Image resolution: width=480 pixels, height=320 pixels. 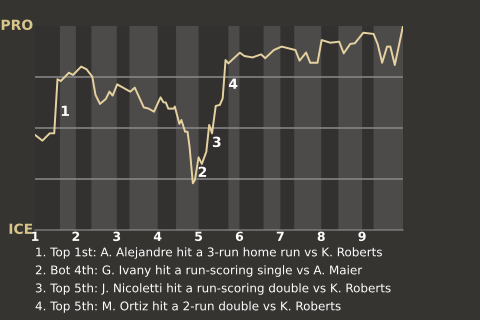 I want to click on x-tick-label: 8, so click(x=321, y=237).